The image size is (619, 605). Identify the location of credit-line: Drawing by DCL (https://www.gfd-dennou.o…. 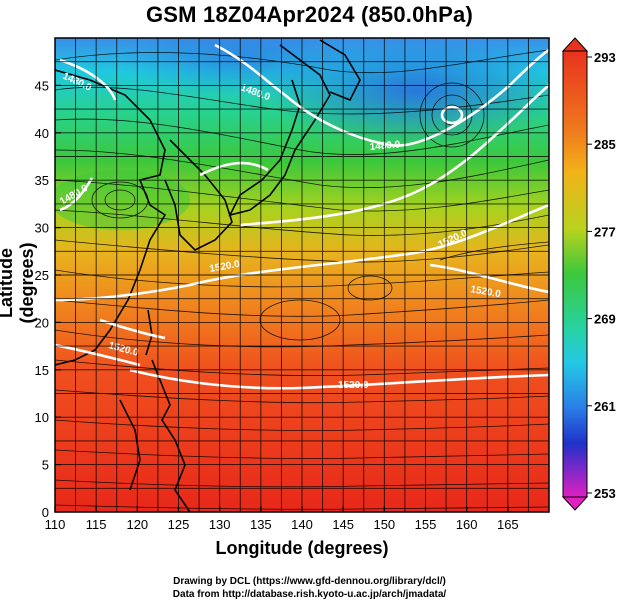
(309, 581).